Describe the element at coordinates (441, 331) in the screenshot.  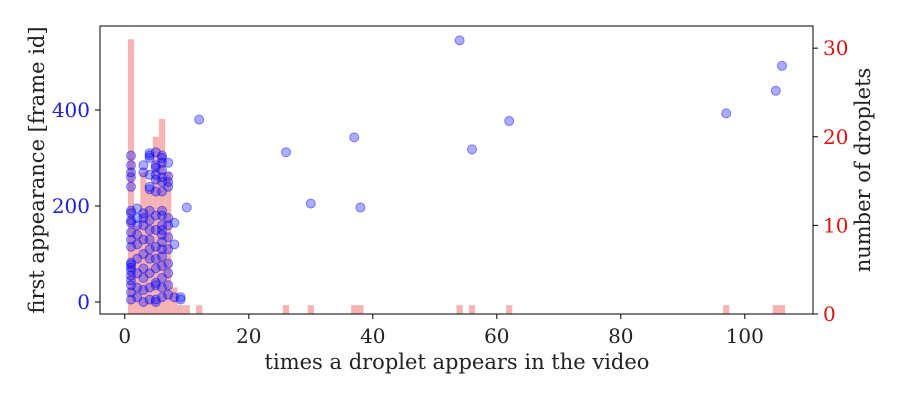
I see `x-axis: 0 20 40 60 80 100` at that location.